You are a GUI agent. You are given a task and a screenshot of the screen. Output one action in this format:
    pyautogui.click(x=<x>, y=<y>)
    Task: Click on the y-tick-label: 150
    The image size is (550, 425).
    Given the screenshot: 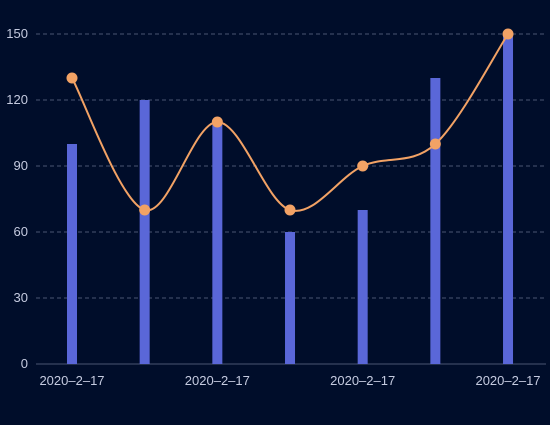 What is the action you would take?
    pyautogui.click(x=17, y=33)
    